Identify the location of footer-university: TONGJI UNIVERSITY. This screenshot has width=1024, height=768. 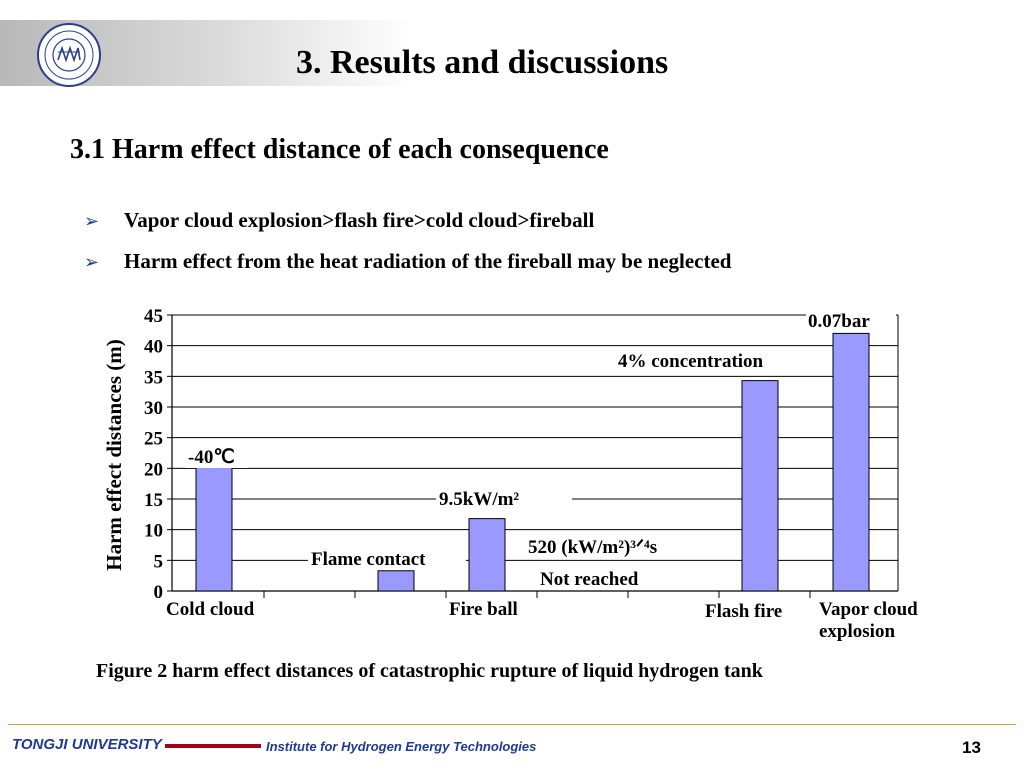
(87, 744).